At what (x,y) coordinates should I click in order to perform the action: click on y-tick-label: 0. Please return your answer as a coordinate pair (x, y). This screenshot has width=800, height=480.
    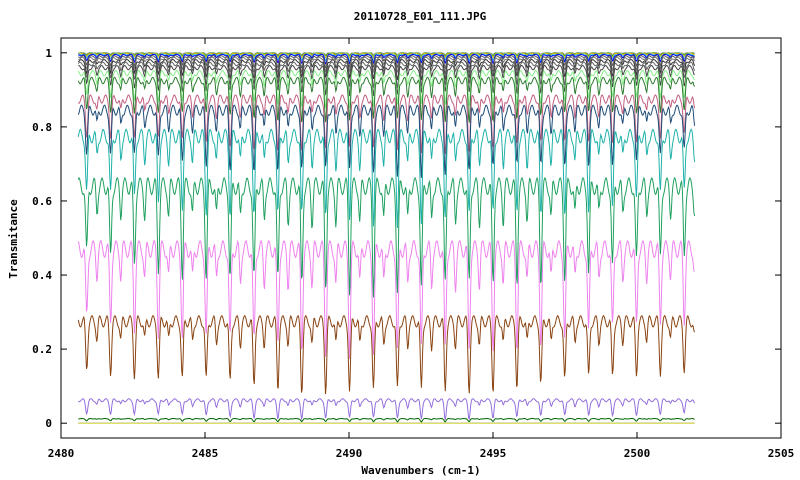
    Looking at the image, I should click on (48, 423).